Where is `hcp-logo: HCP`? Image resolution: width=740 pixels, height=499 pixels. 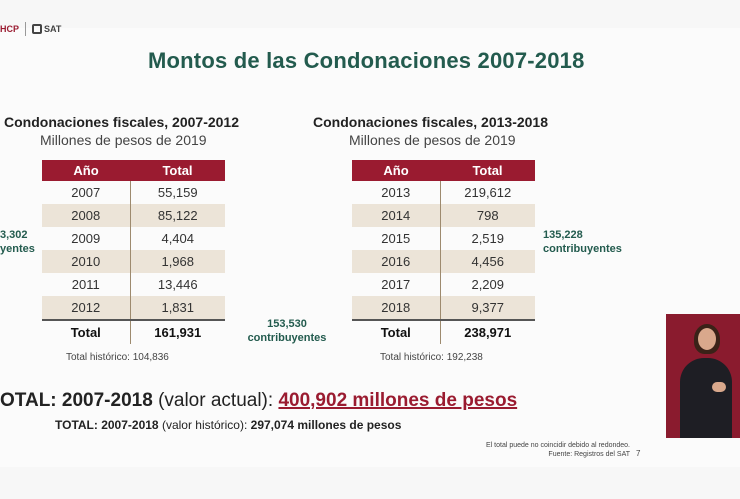 hcp-logo: HCP is located at coordinates (10, 29).